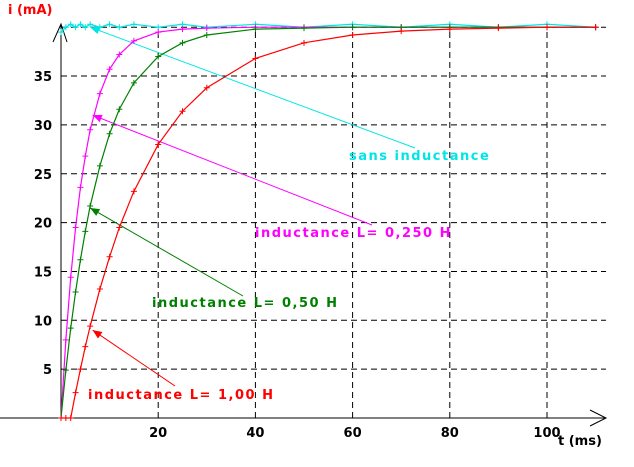 This screenshot has width=634, height=467. I want to click on y-tick-label: 20, so click(43, 224).